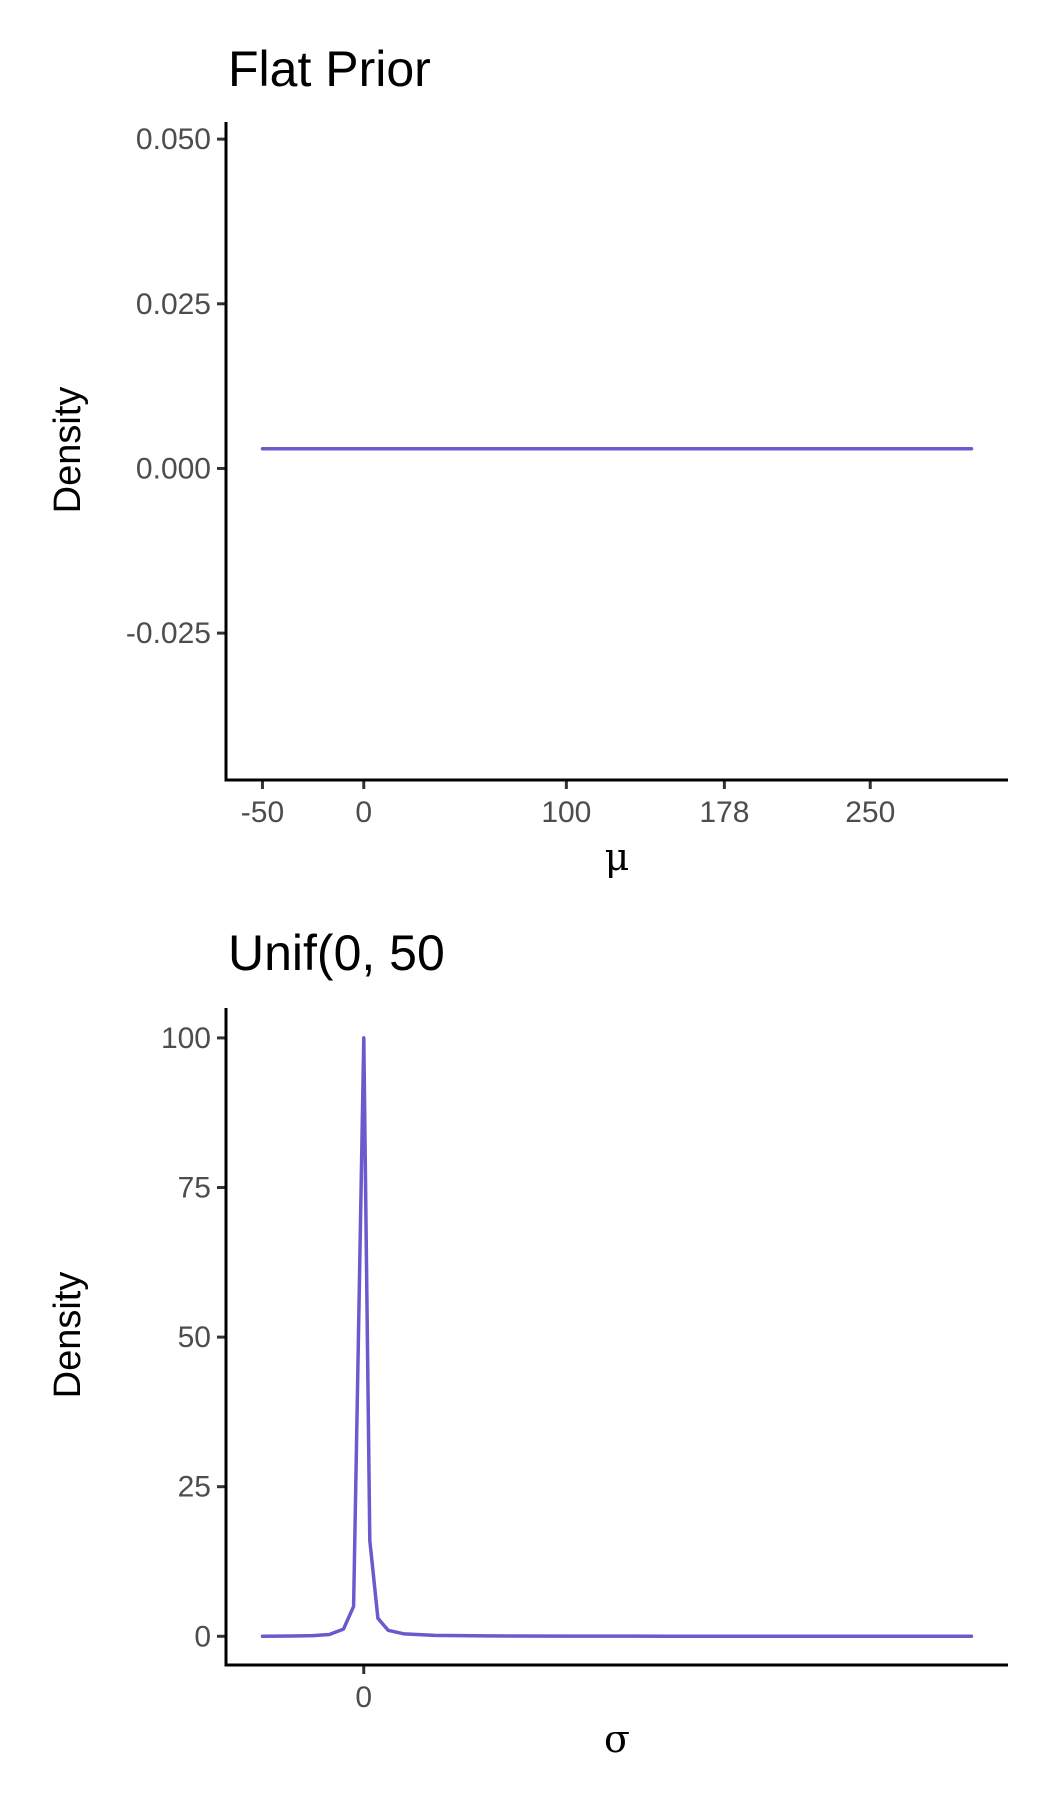 The height and width of the screenshot is (1800, 1050). What do you see at coordinates (194, 1188) in the screenshot?
I see `y-tick-label: 75` at bounding box center [194, 1188].